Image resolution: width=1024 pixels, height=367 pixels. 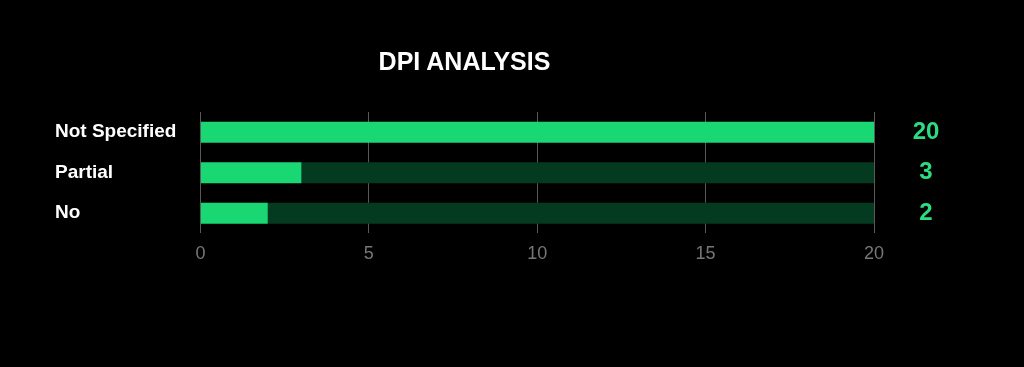 What do you see at coordinates (926, 211) in the screenshot?
I see `data-label: 2` at bounding box center [926, 211].